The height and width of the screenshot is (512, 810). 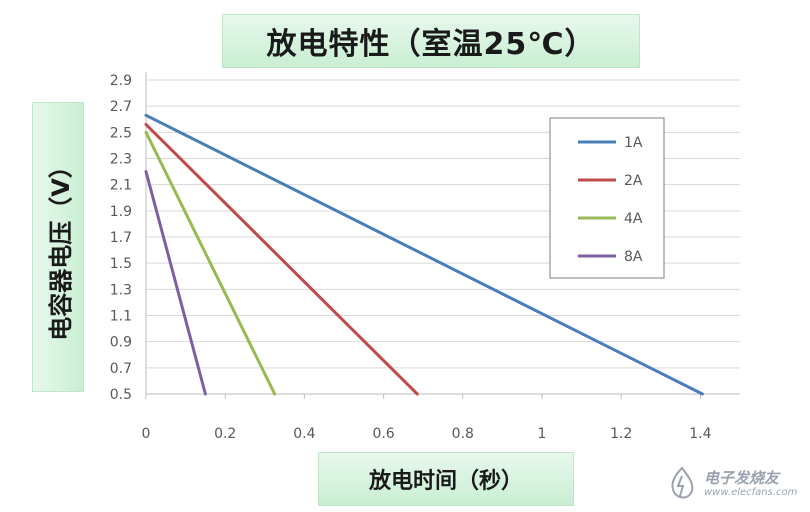 I want to click on watermark-text: 电子发烧友 www.elecfans.com, so click(x=750, y=484).